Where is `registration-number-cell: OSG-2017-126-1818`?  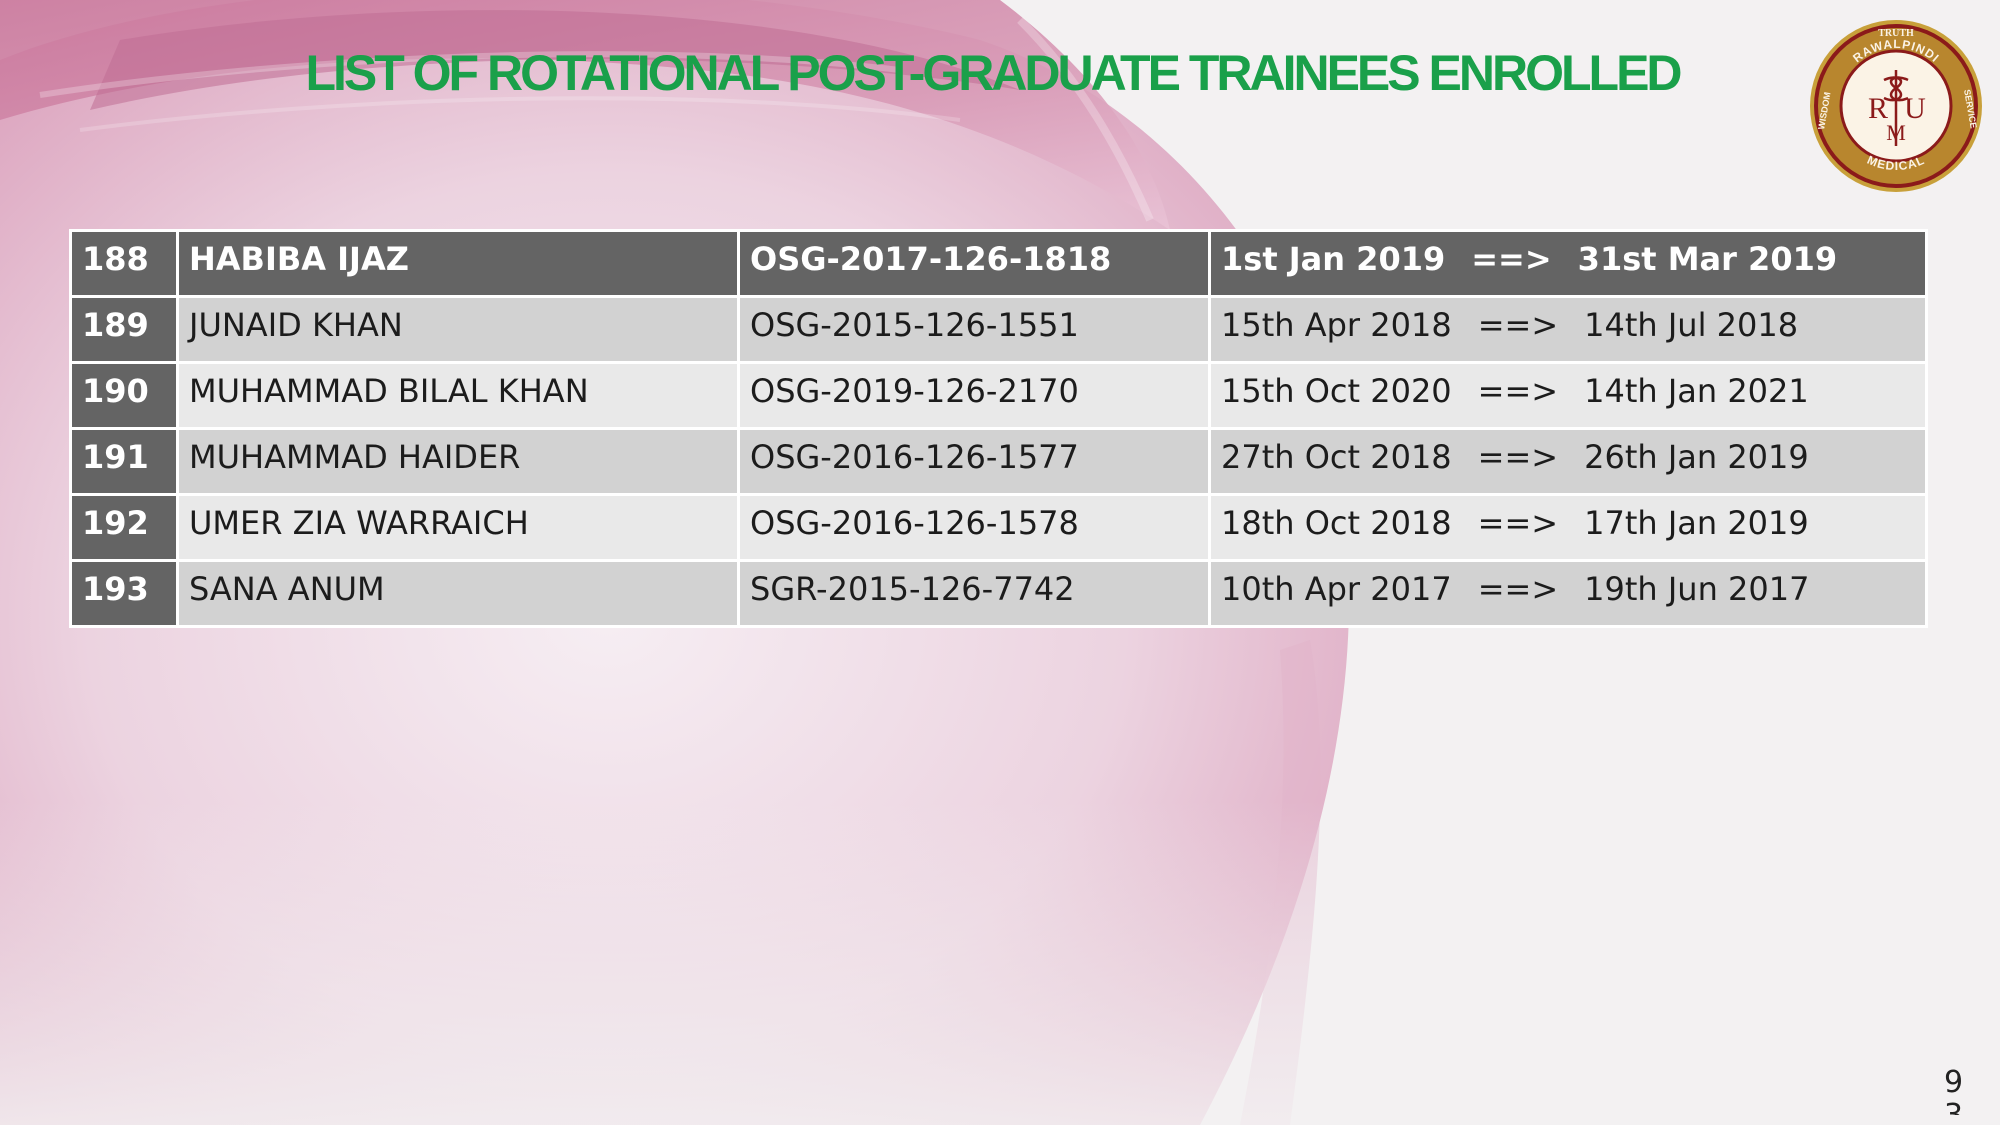
registration-number-cell: OSG-2017-126-1818 is located at coordinates (974, 263).